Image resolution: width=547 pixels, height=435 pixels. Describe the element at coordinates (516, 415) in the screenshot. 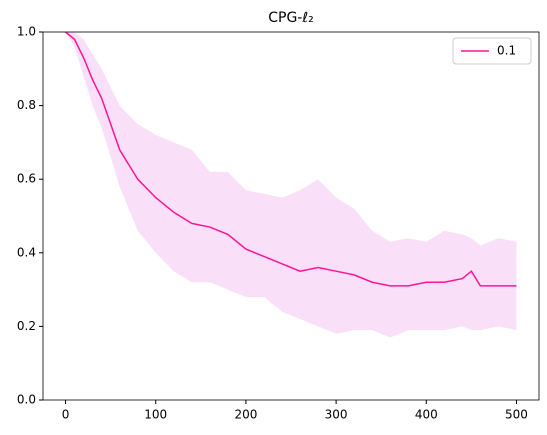

I see `x-tick-label: 500` at that location.